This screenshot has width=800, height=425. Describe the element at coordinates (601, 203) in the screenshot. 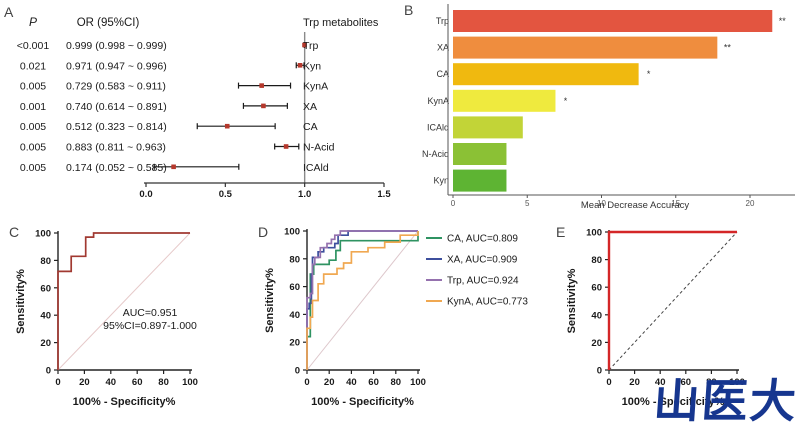

I see `x-tick-label: 10` at that location.